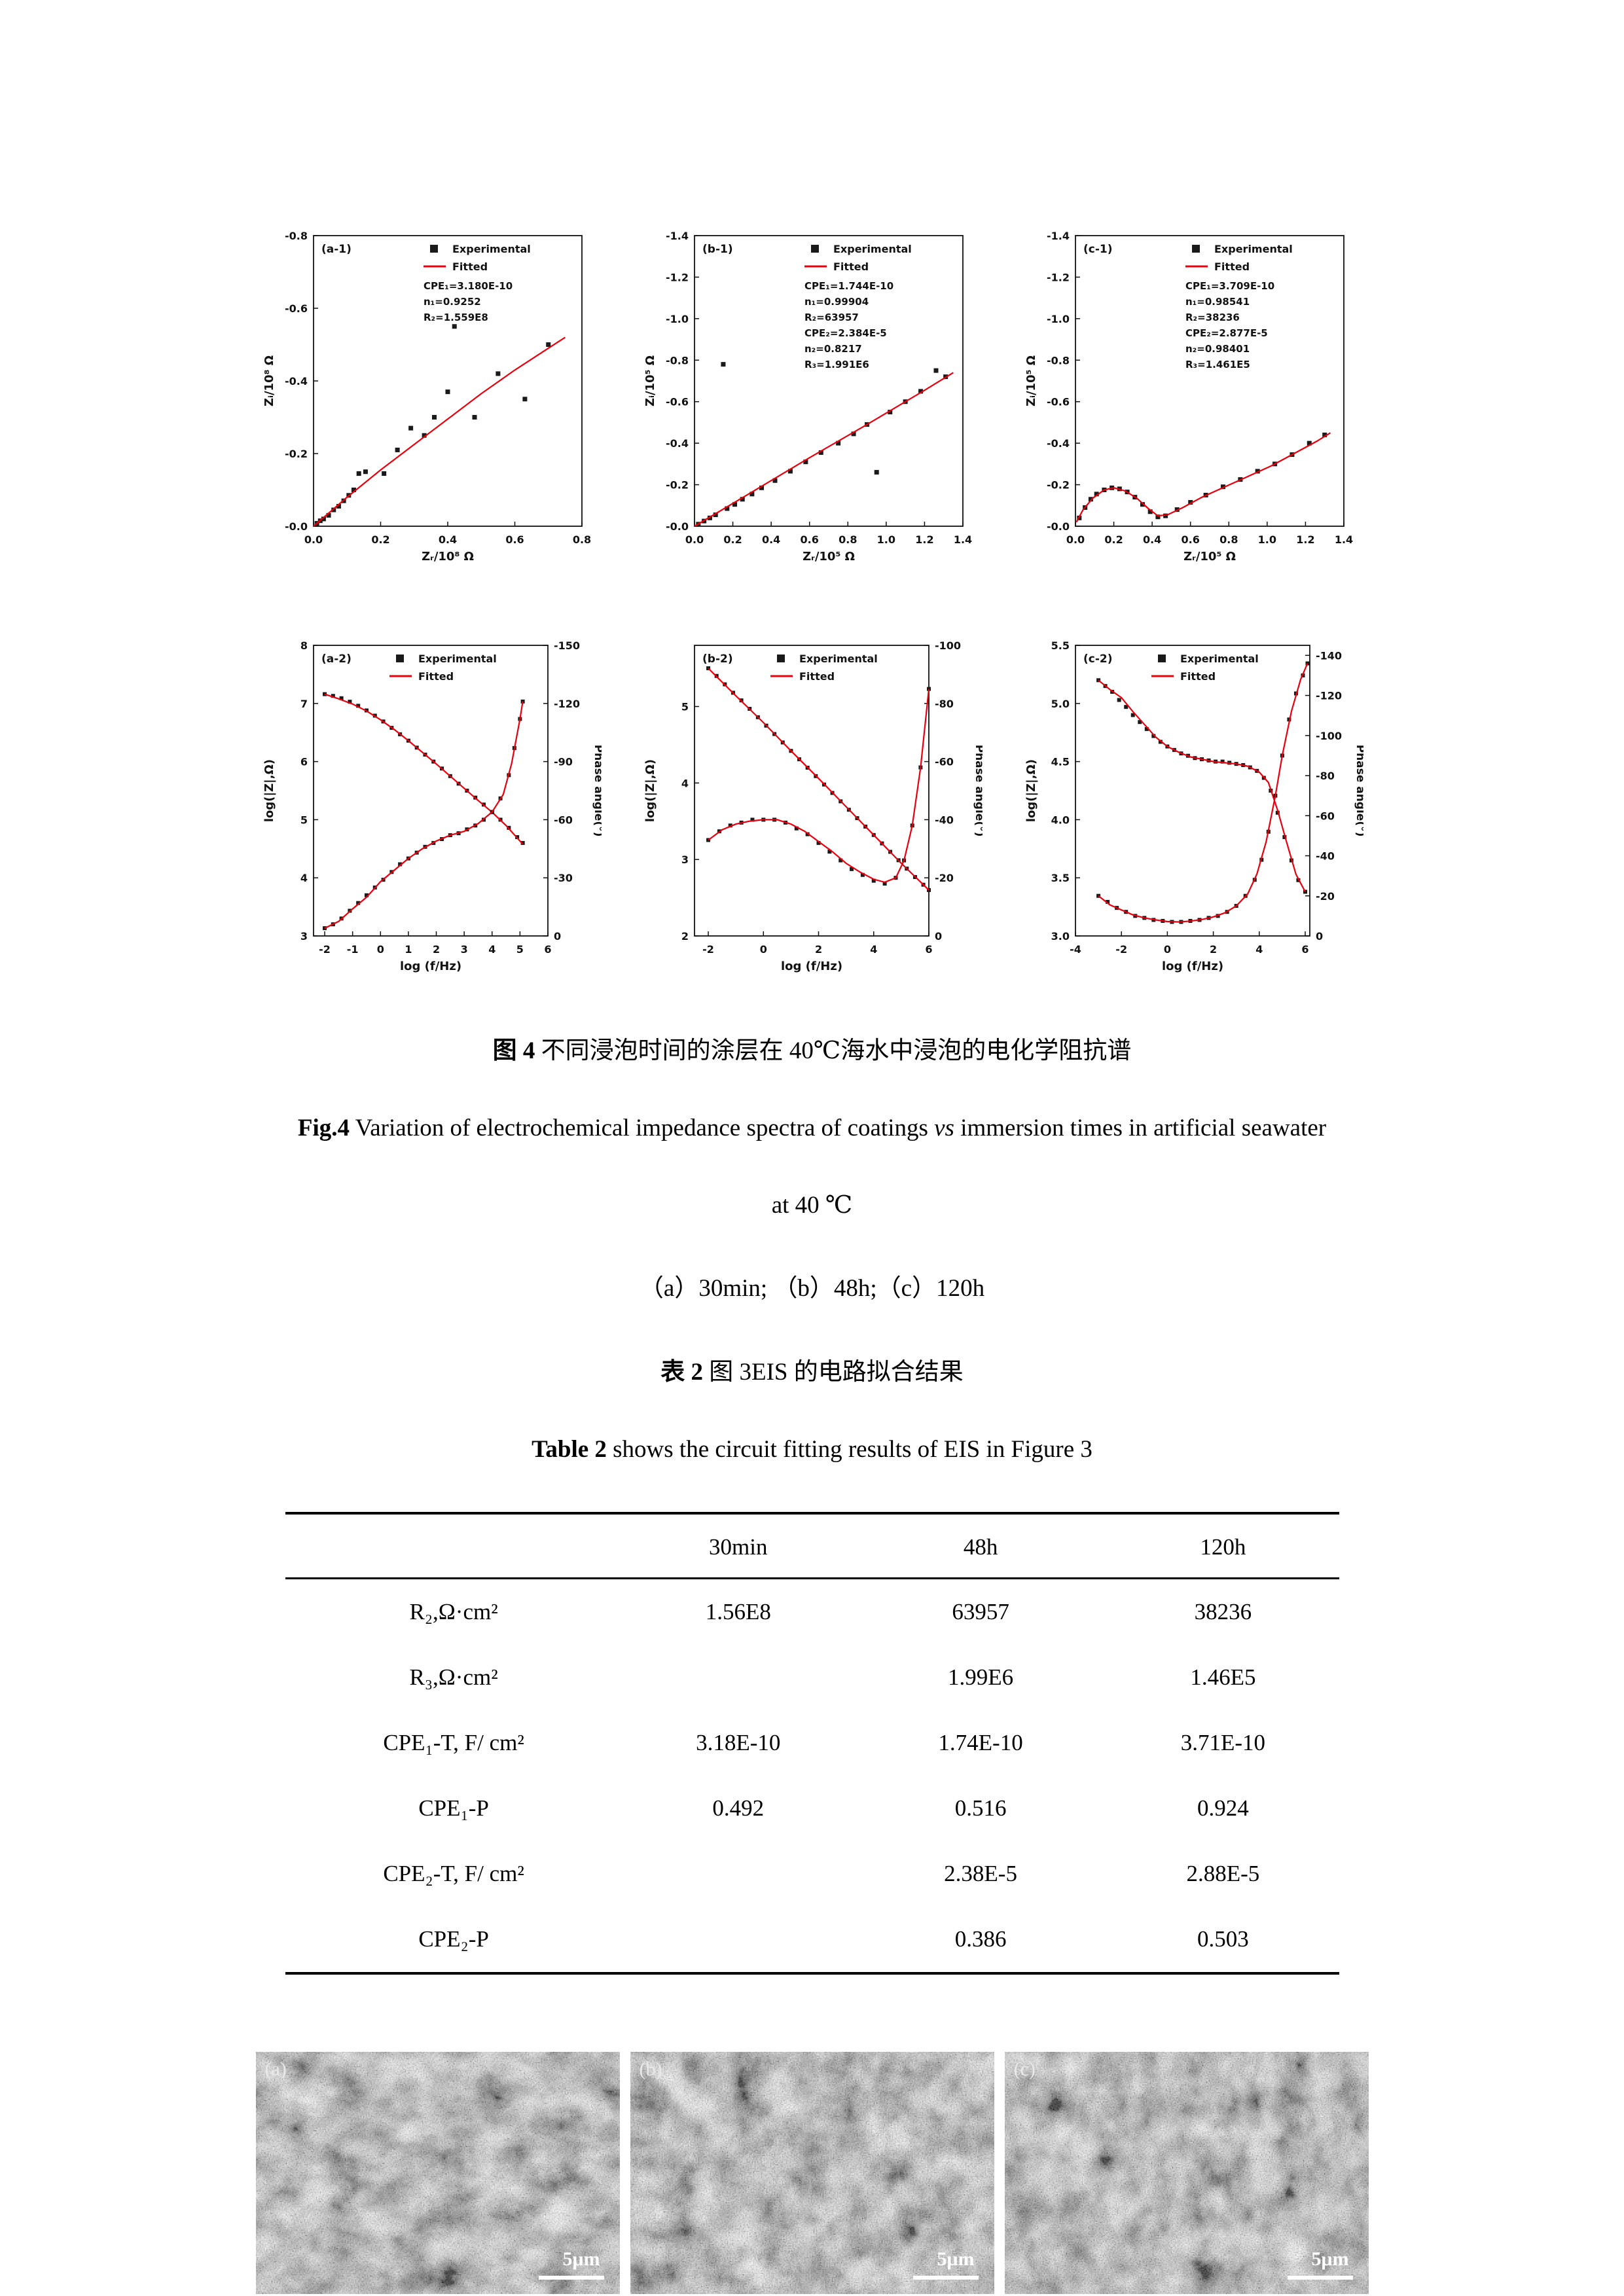 Image resolution: width=1624 pixels, height=2296 pixels. What do you see at coordinates (1223, 1546) in the screenshot?
I see `header-cell-120h: 120h` at bounding box center [1223, 1546].